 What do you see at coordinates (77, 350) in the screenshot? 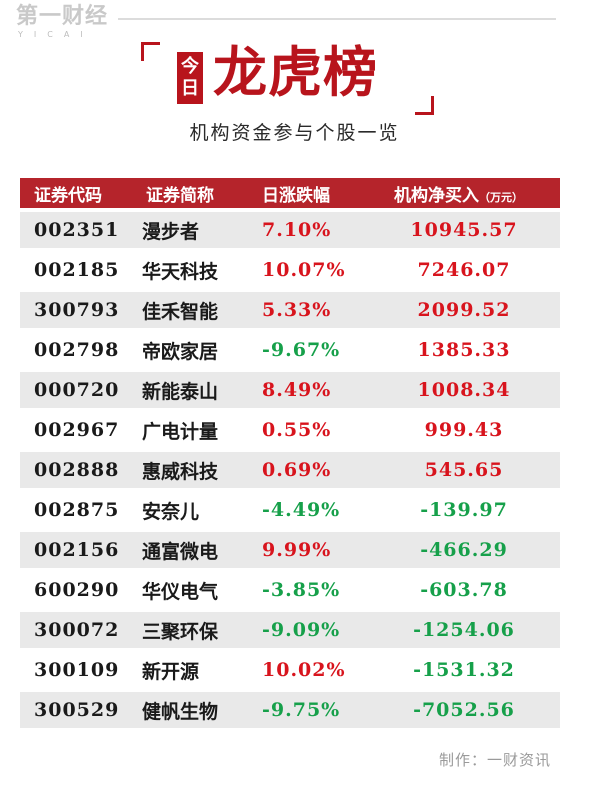
I see `cell-code: 002798` at bounding box center [77, 350].